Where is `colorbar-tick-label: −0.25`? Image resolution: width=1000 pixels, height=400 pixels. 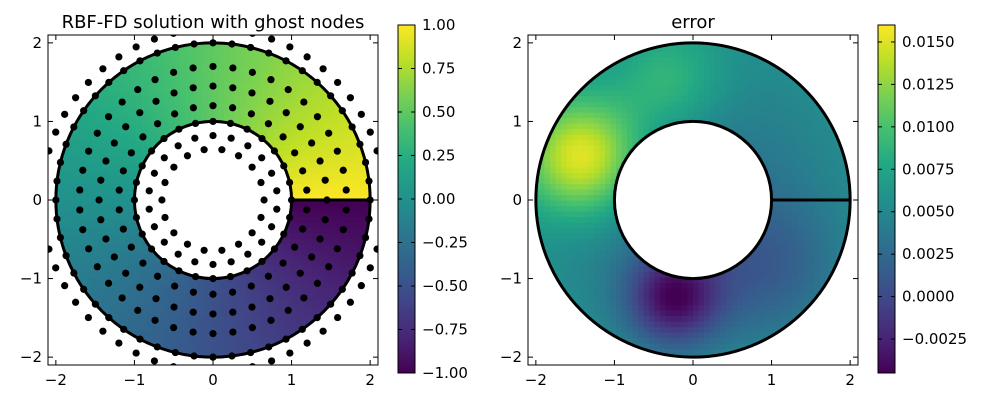 colorbar-tick-label: −0.25 is located at coordinates (445, 243).